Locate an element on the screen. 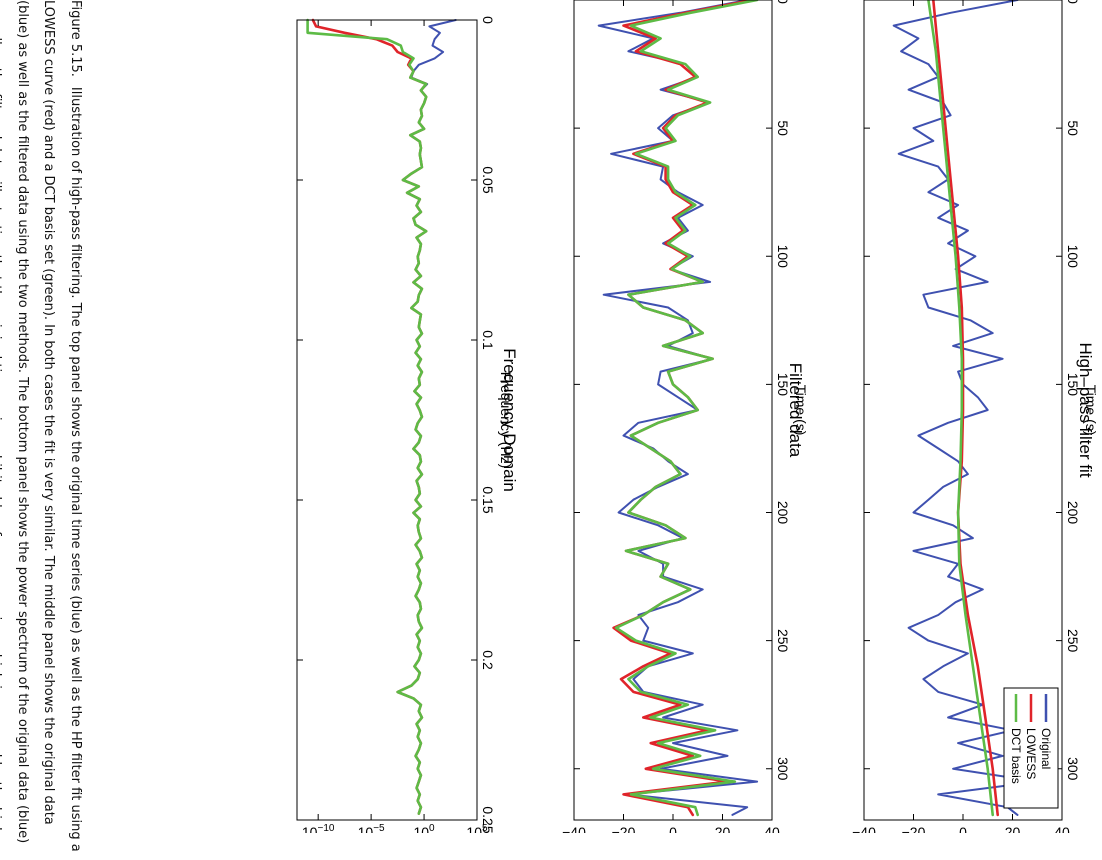 The image size is (1102, 860). y-tick-label-exponent: −10 is located at coordinates (325, 828).